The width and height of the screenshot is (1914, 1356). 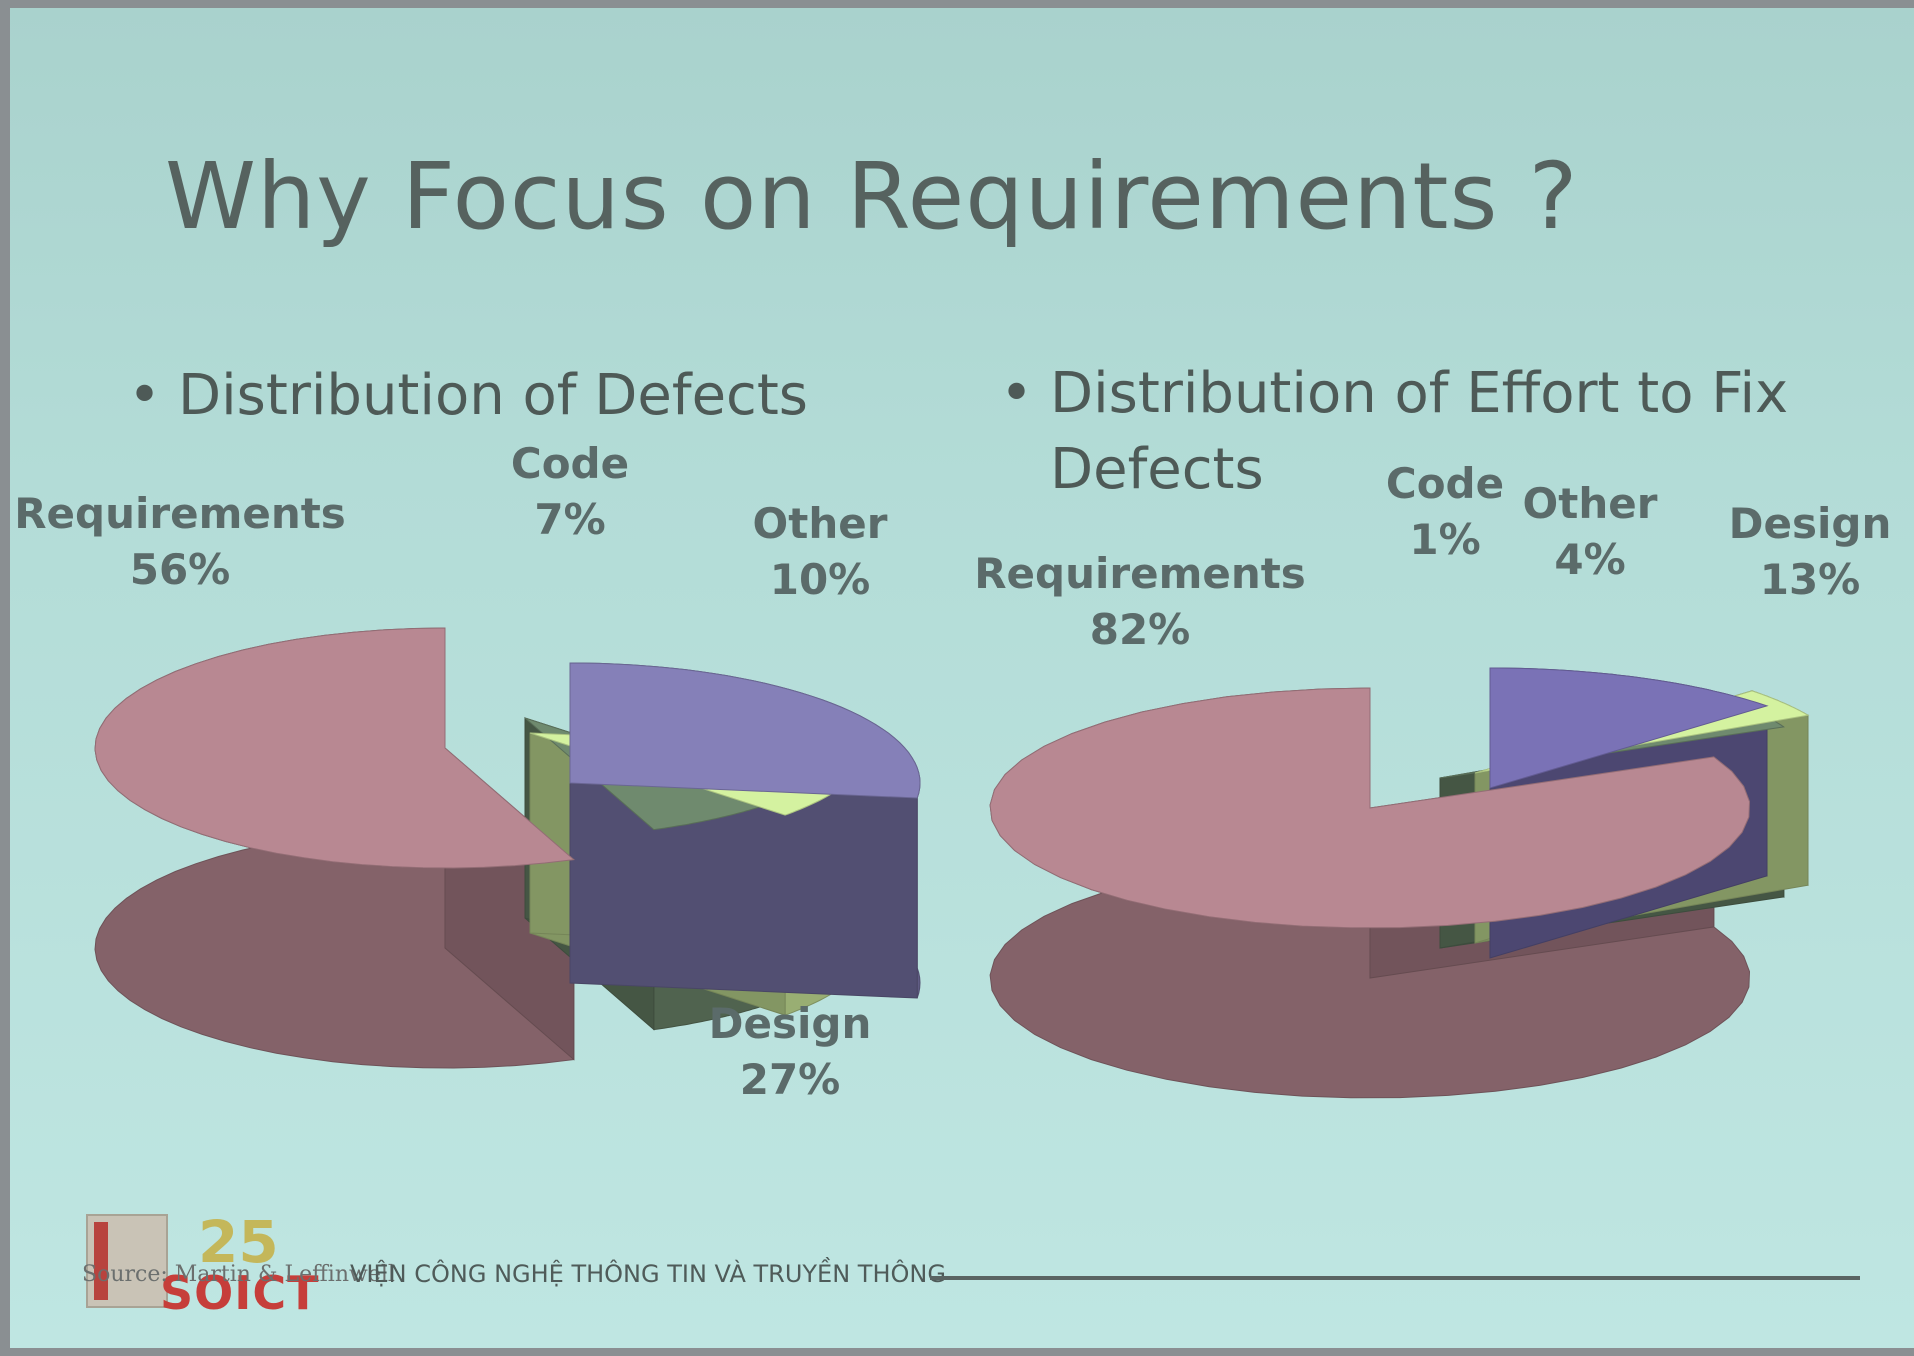 What do you see at coordinates (1419, 431) in the screenshot?
I see `bullet-text: Distribution of Effort to Fix Defects` at bounding box center [1419, 431].